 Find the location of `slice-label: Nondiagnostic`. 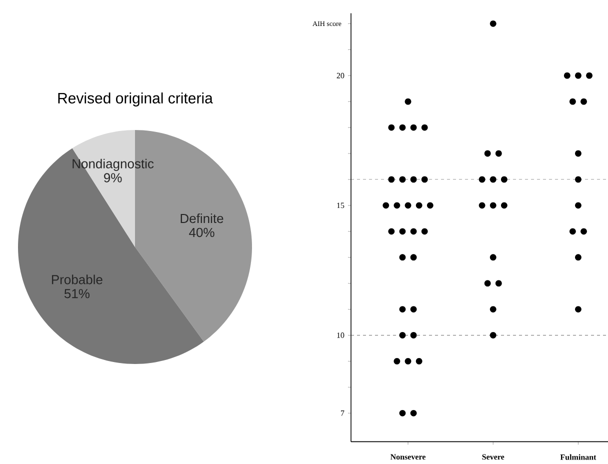

slice-label: Nondiagnostic is located at coordinates (113, 164).